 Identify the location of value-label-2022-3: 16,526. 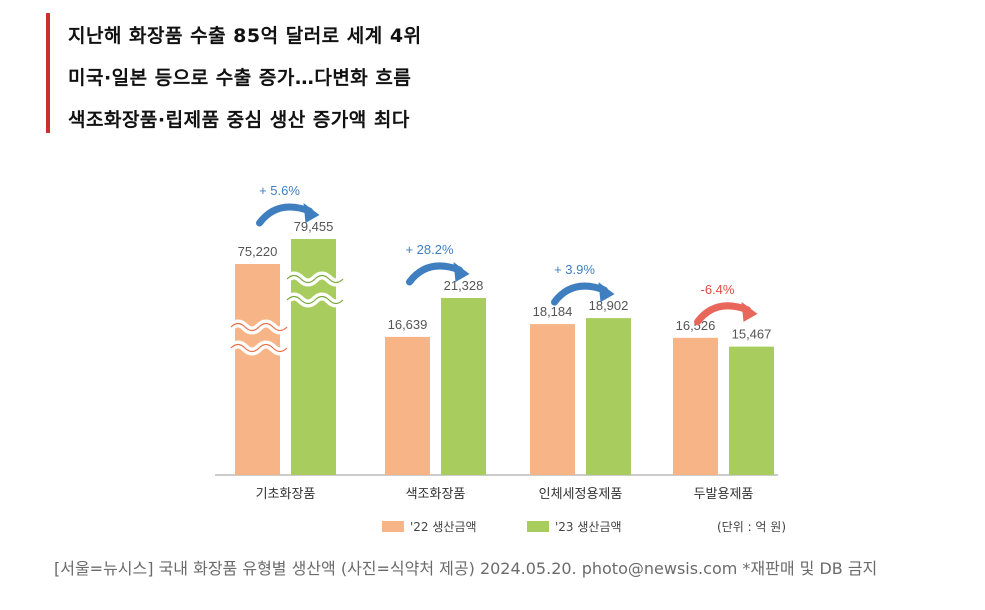
(696, 325).